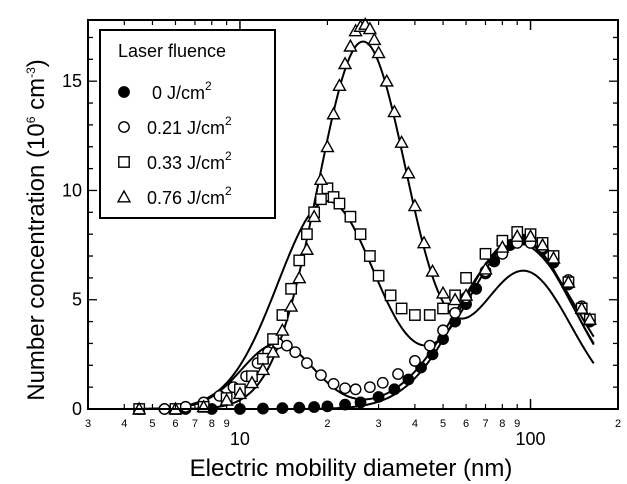 The height and width of the screenshot is (484, 627). I want to click on y-axis-title: Number concentration (106 cm-3), so click(36, 230).